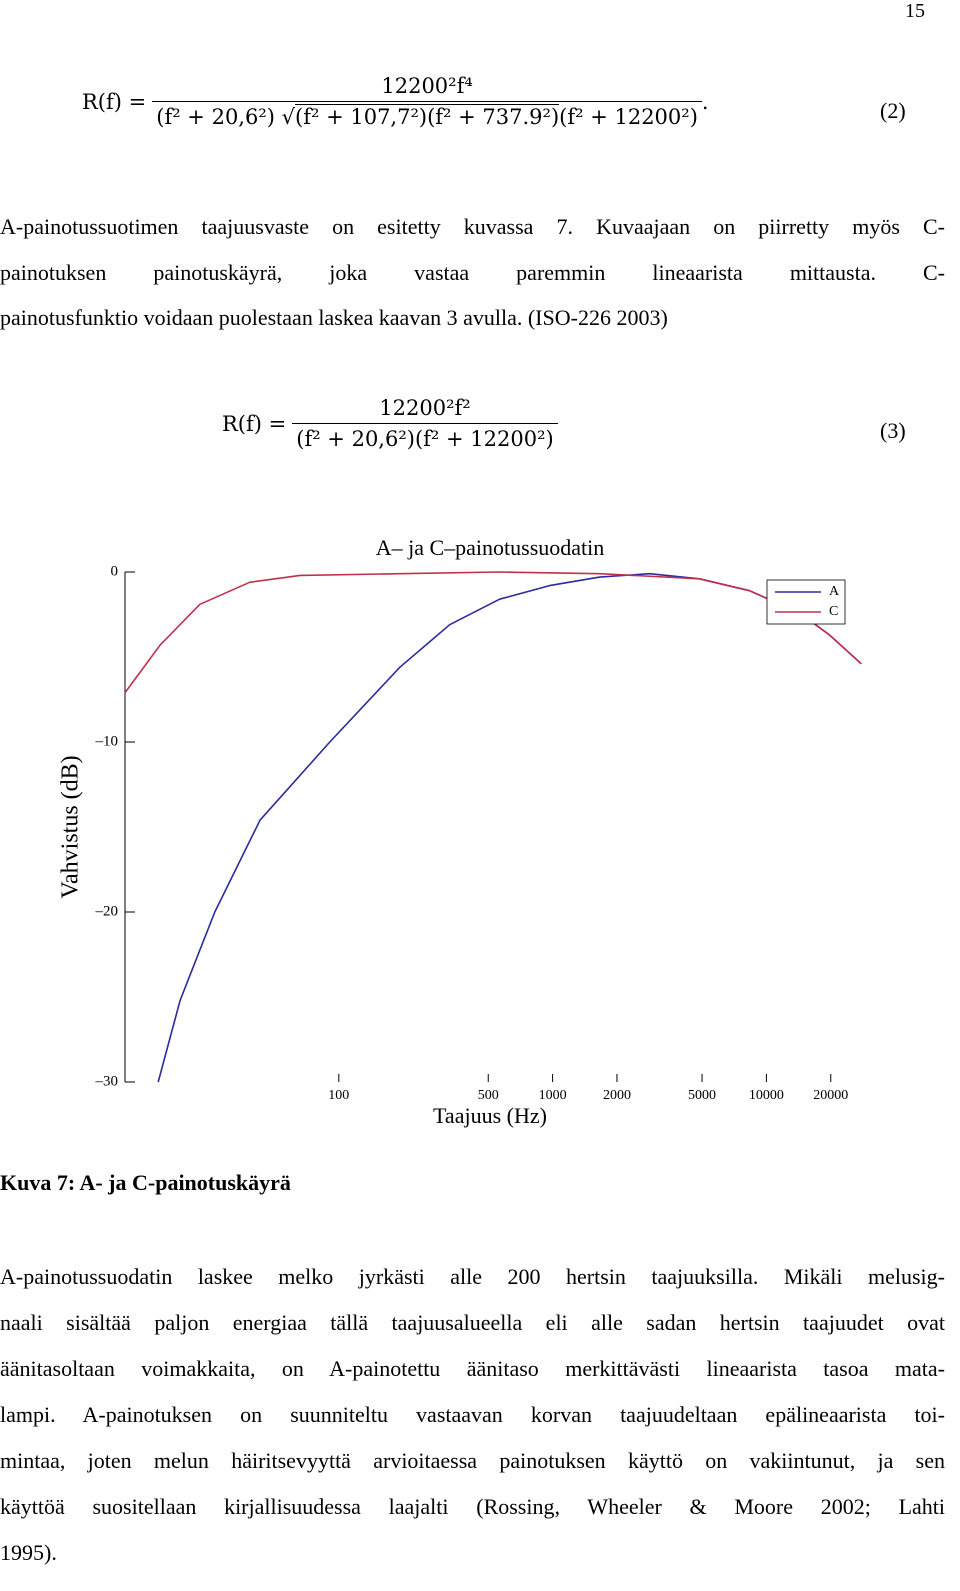 Image resolution: width=960 pixels, height=1591 pixels. I want to click on legend-label: A, so click(834, 591).